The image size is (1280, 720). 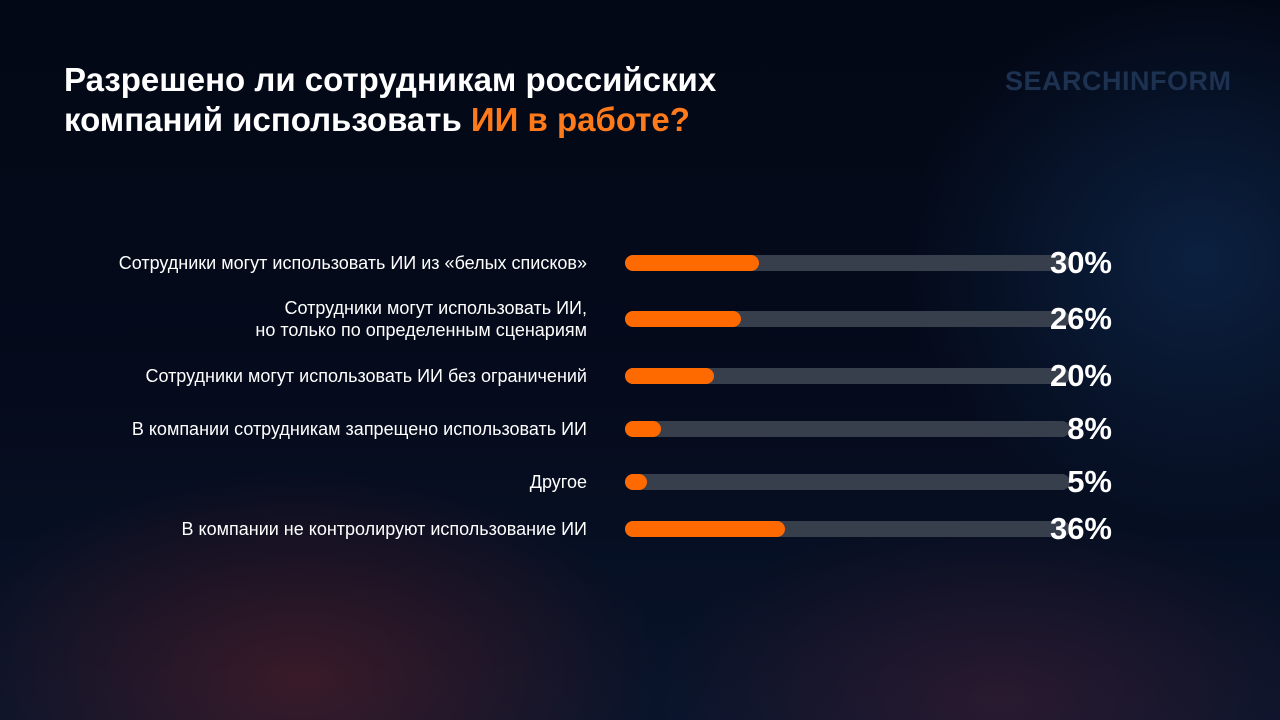 I want to click on value-label: 26%, so click(x=1080, y=318).